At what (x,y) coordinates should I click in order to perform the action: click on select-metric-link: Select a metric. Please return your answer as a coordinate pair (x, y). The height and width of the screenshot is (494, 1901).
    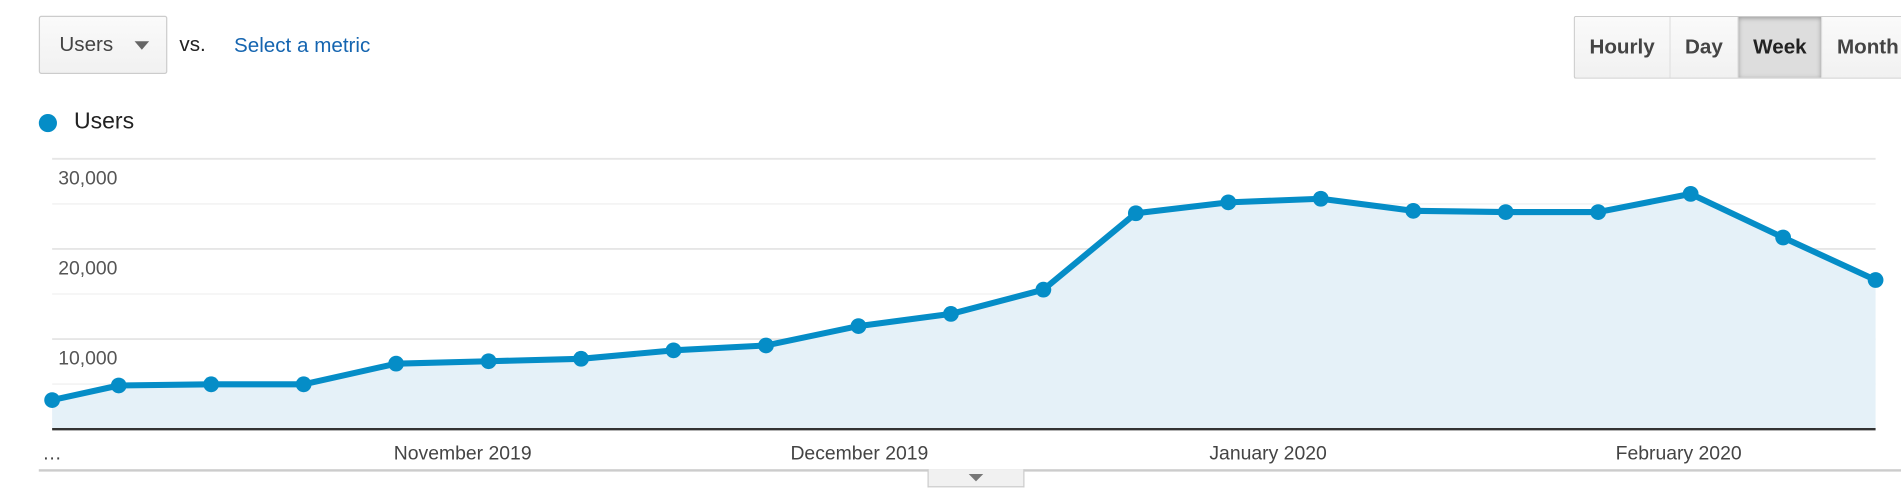
    Looking at the image, I should click on (302, 45).